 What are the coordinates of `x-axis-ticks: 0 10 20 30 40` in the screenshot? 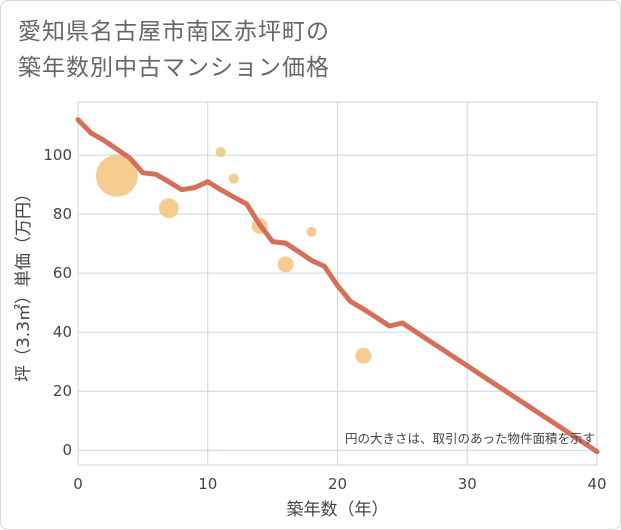 It's located at (339, 484).